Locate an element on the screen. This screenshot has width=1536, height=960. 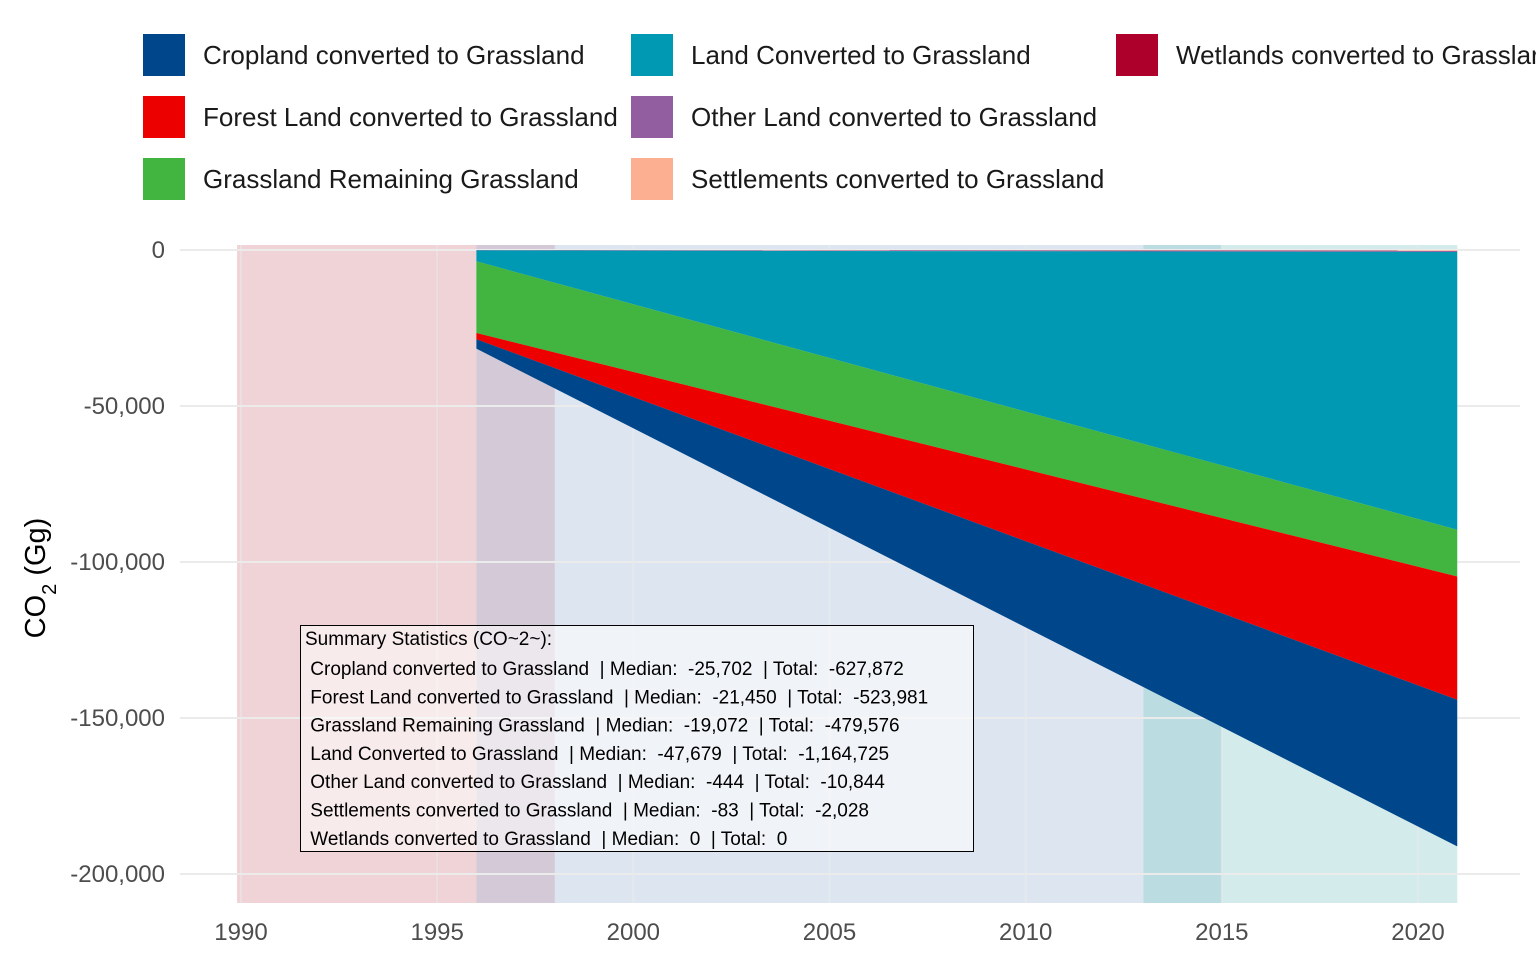
x-tick-label: 2010 is located at coordinates (1025, 932).